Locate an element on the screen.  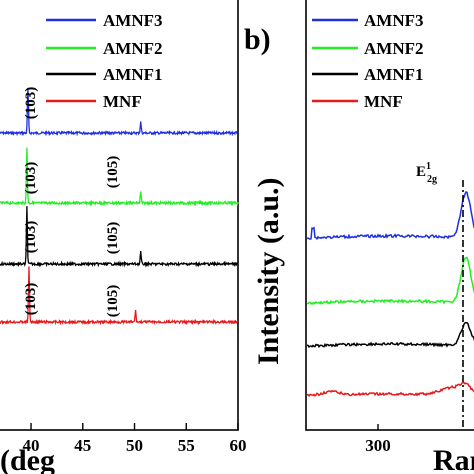
panel-a-annotation-3: (103) is located at coordinates (31, 237).